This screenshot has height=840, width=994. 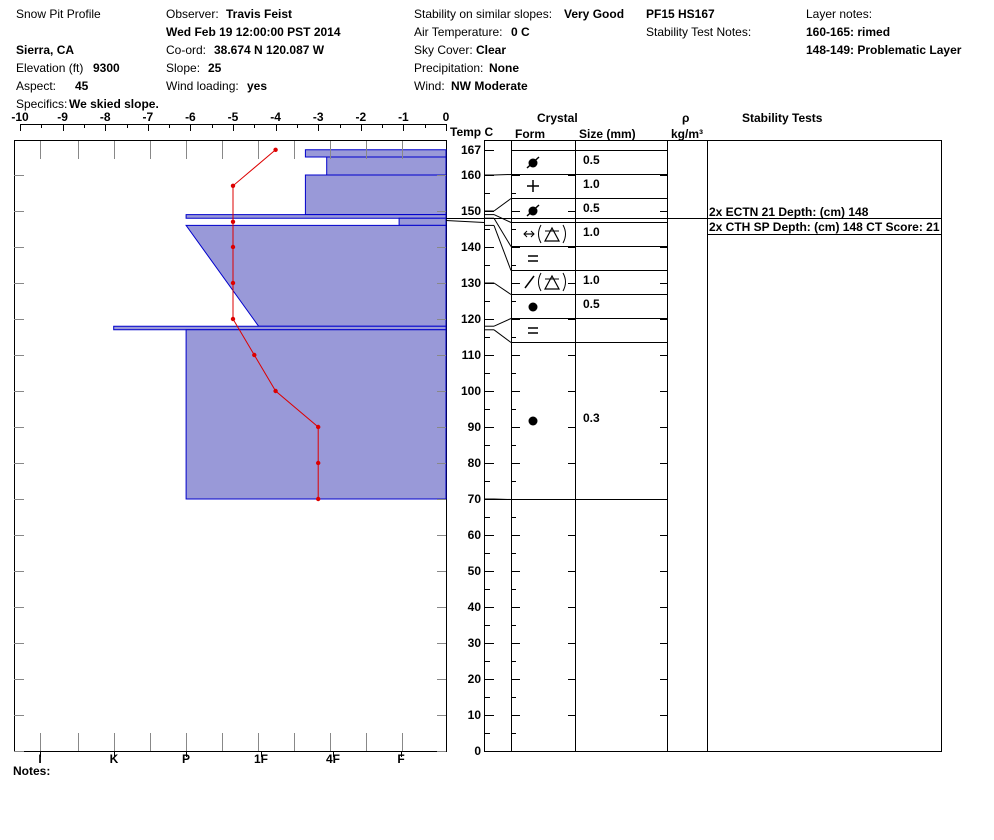 What do you see at coordinates (475, 499) in the screenshot?
I see `height-tick-label: 70` at bounding box center [475, 499].